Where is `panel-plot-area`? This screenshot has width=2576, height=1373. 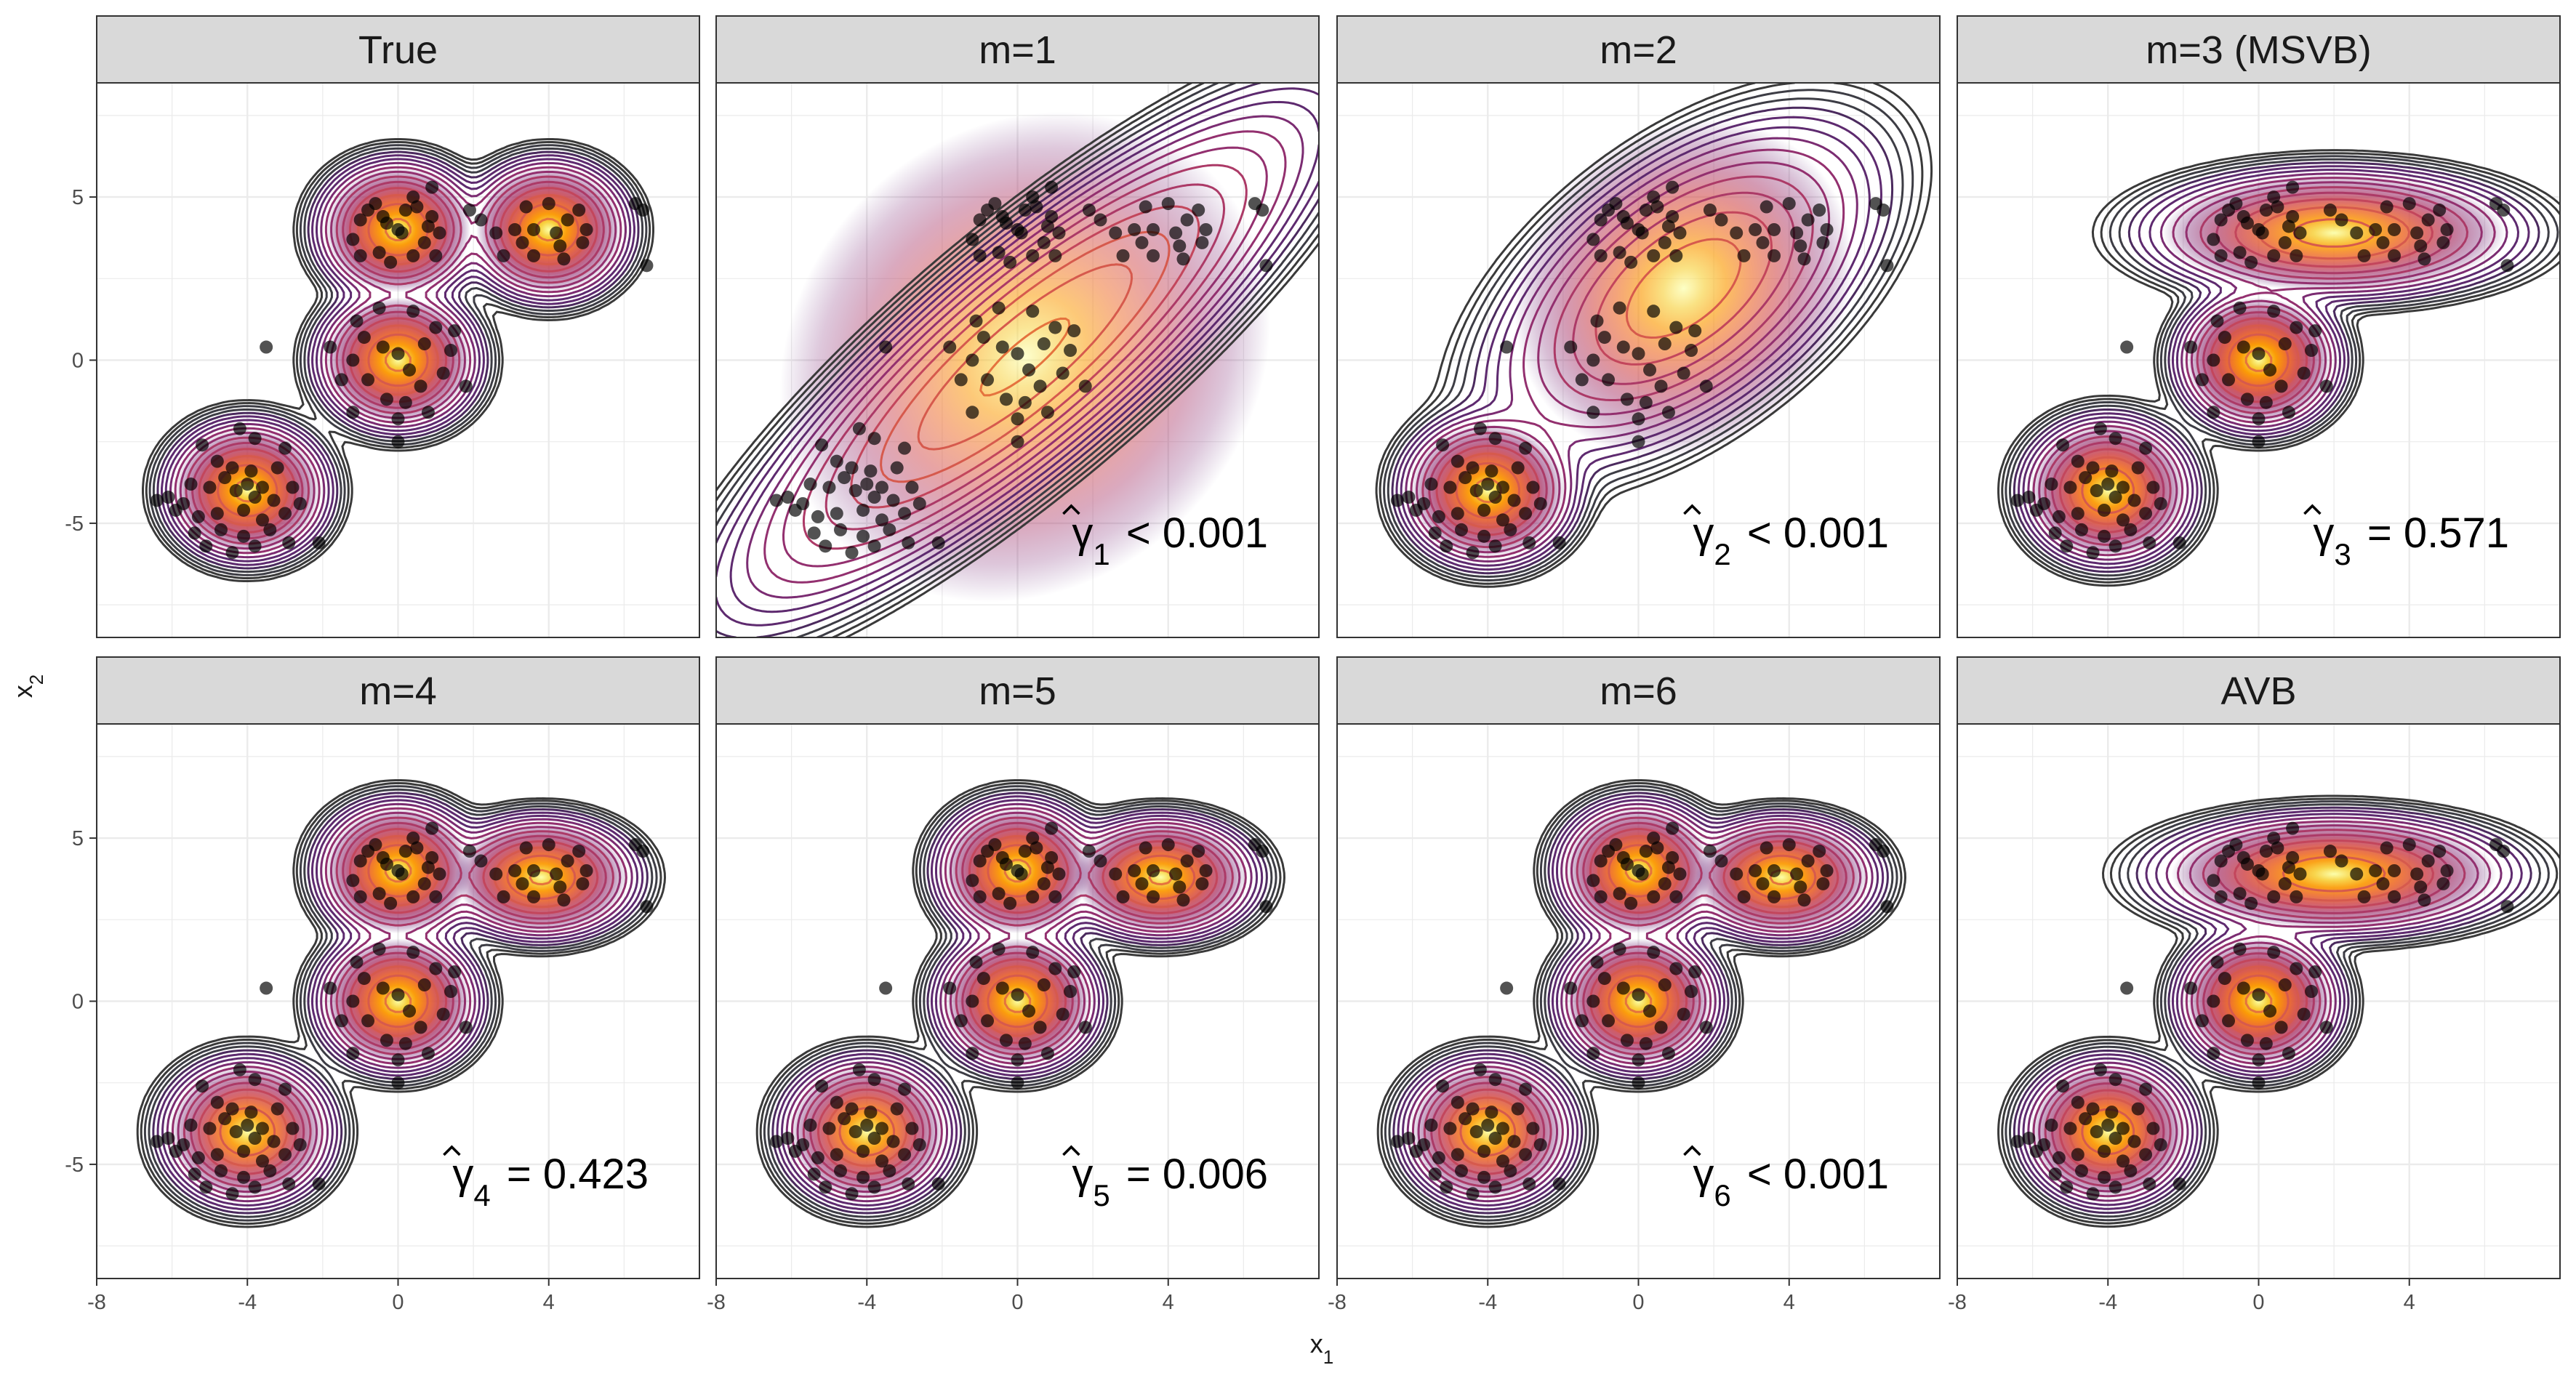
panel-plot-area is located at coordinates (401, 1004).